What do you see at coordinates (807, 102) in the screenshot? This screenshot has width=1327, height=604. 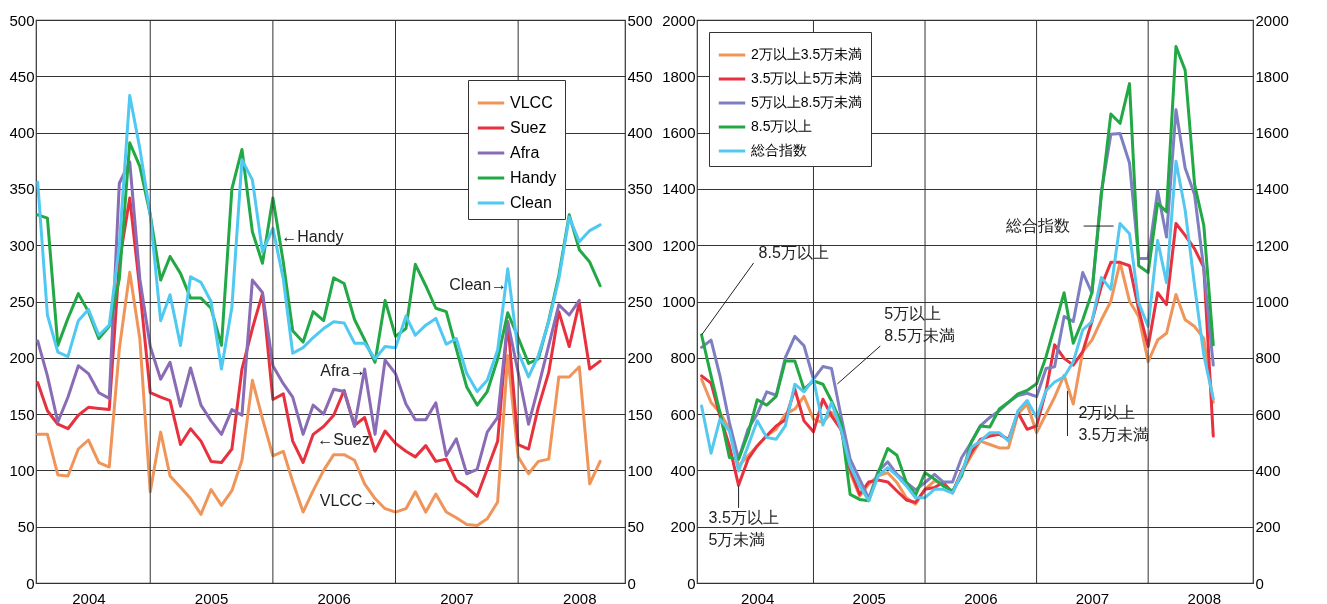 I see `legend-label: 5万以上8.5万未満` at bounding box center [807, 102].